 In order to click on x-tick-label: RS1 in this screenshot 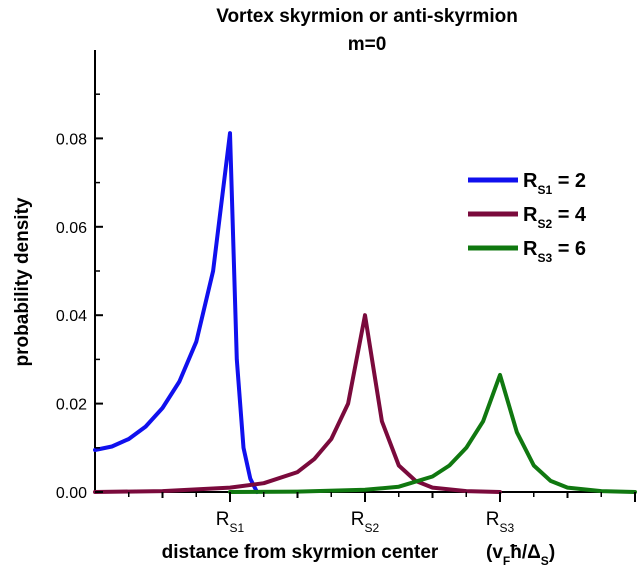, I will do `click(230, 522)`.